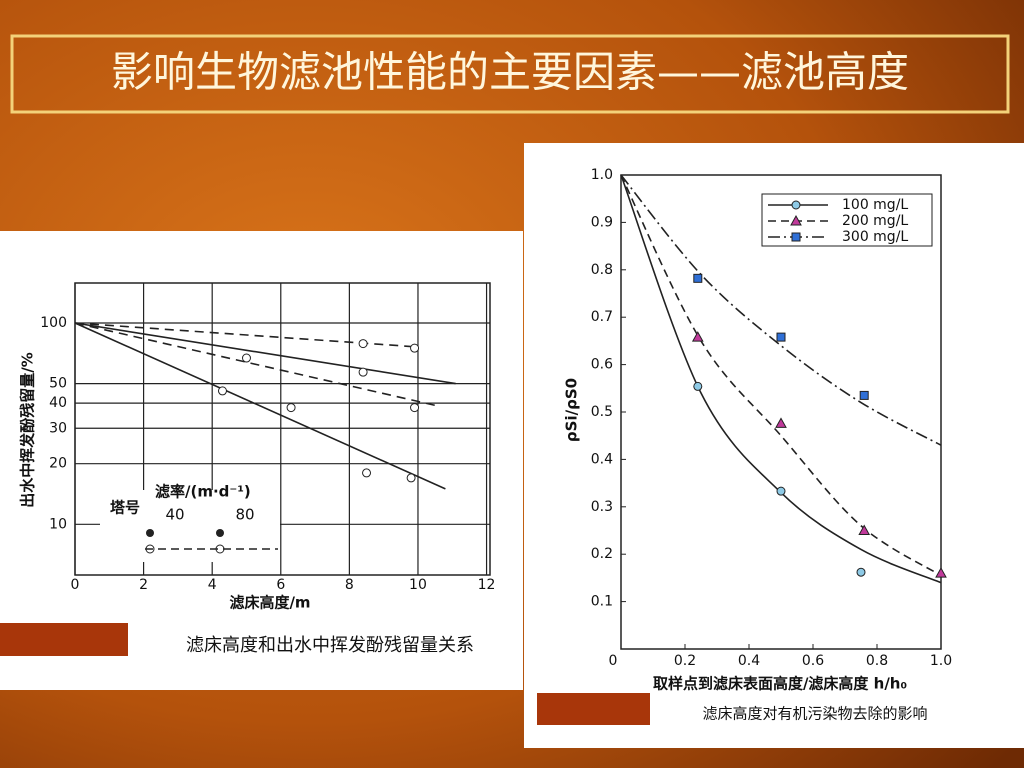 Image resolution: width=1024 pixels, height=772 pixels. Describe the element at coordinates (877, 661) in the screenshot. I see `x-tick-label: 0.8` at that location.